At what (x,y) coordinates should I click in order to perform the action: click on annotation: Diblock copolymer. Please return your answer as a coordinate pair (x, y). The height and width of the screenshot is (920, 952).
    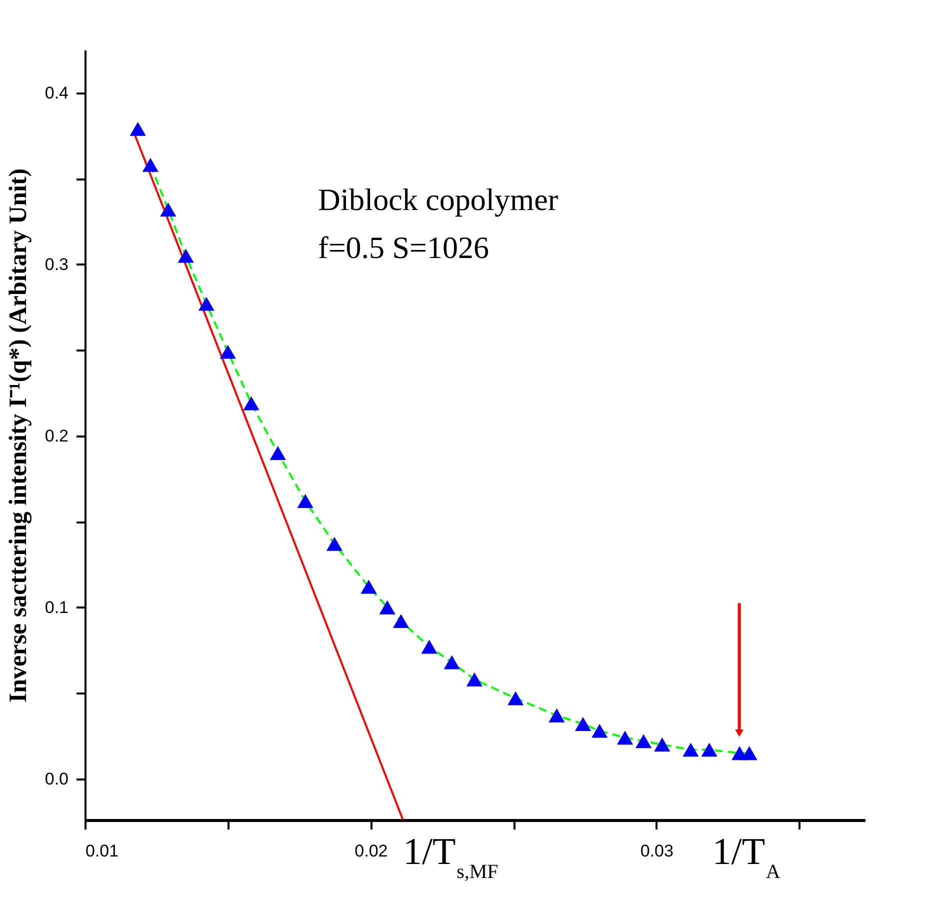
    Looking at the image, I should click on (438, 199).